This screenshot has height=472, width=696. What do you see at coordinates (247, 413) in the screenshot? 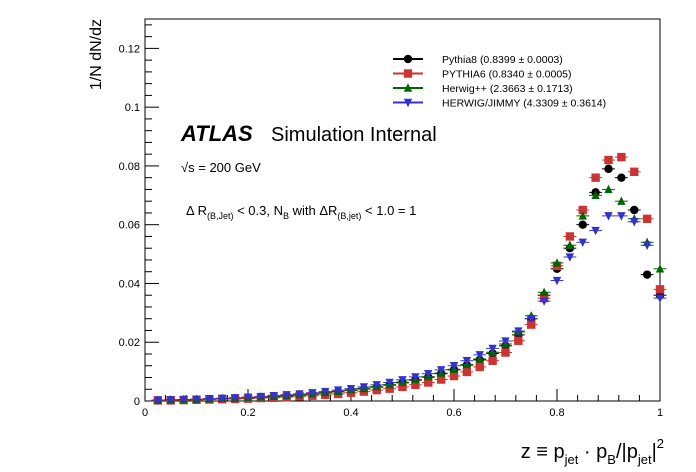
I see `x-tick-label: 0.2` at bounding box center [247, 413].